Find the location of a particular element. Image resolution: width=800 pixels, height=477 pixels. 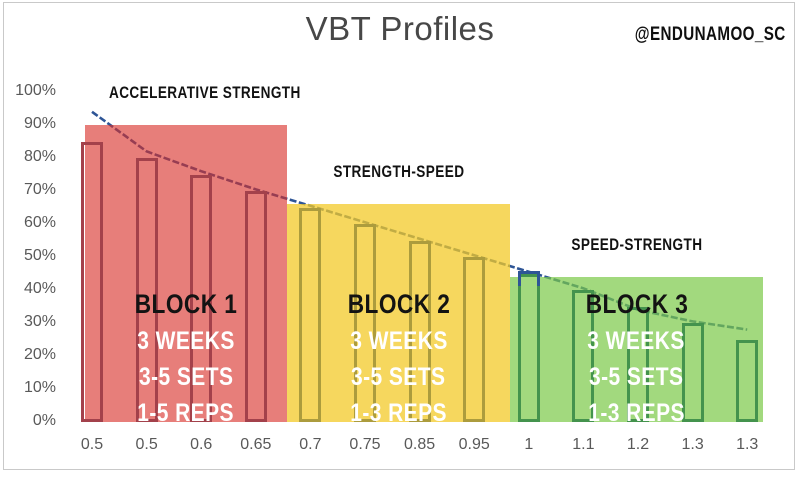

zone-label-text: STRENGTH-SPEED is located at coordinates (398, 172).